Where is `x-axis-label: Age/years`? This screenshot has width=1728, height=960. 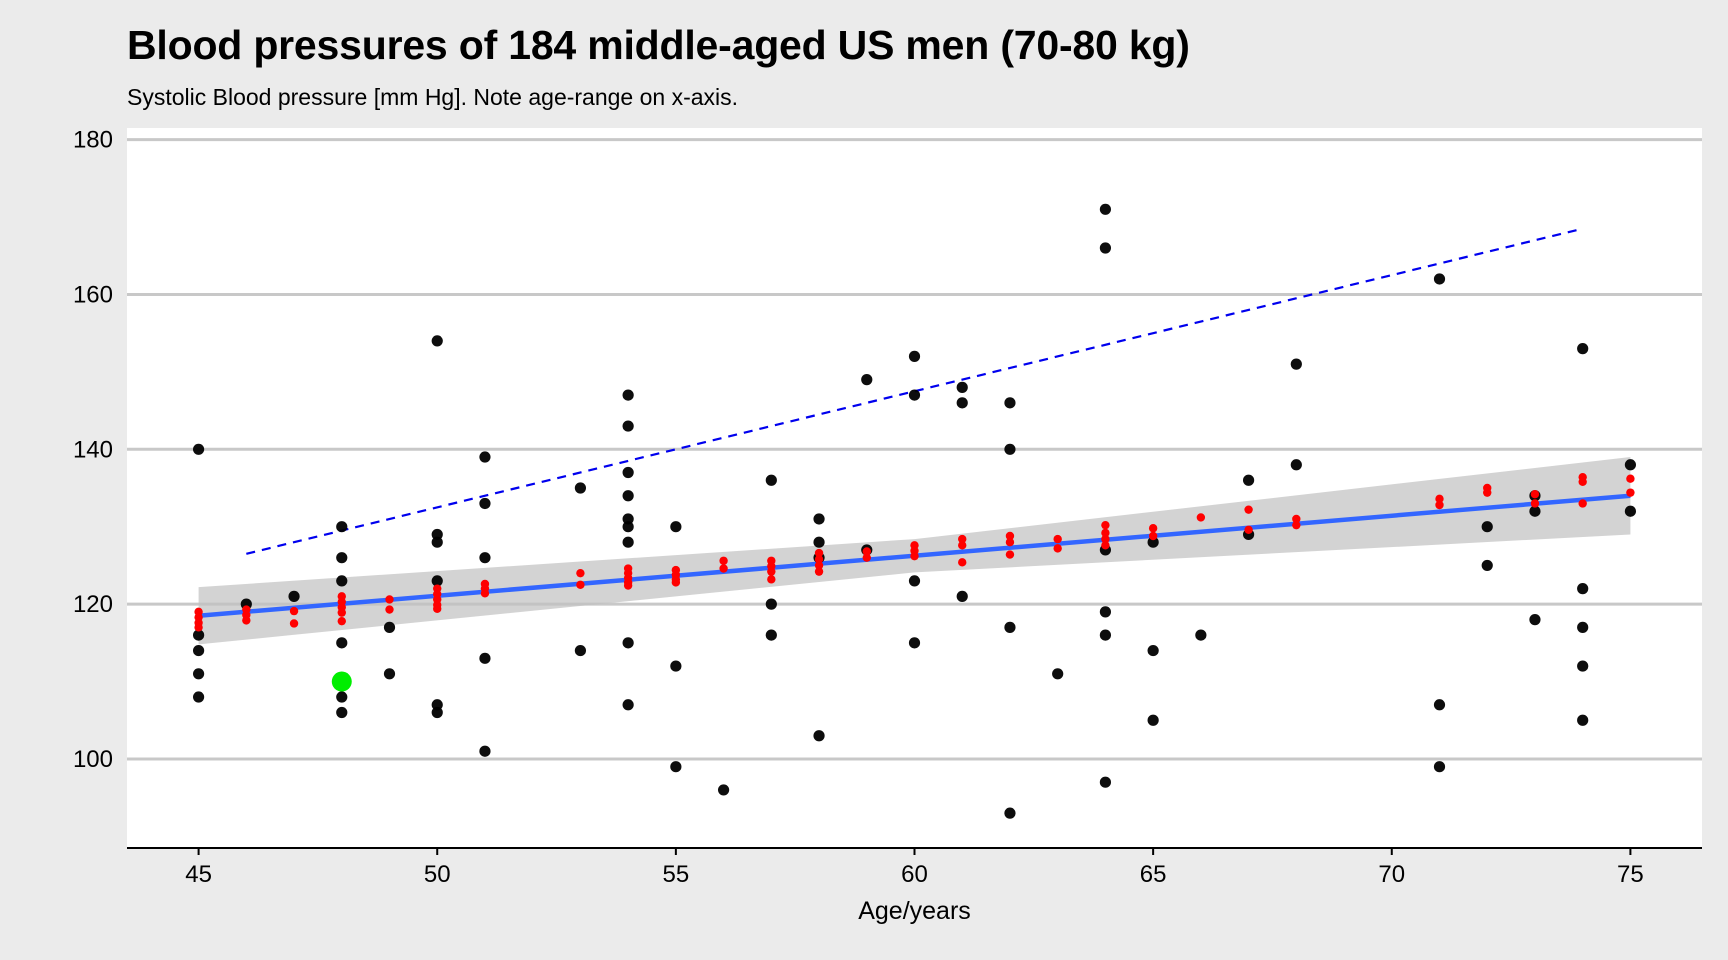
x-axis-label: Age/years is located at coordinates (914, 911).